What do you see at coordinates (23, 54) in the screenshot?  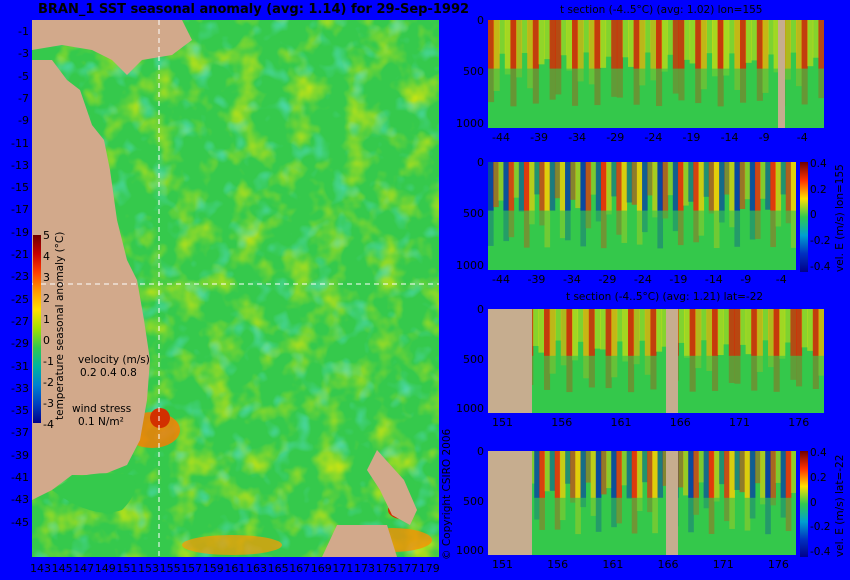 I see `map-y-tick: -3` at bounding box center [23, 54].